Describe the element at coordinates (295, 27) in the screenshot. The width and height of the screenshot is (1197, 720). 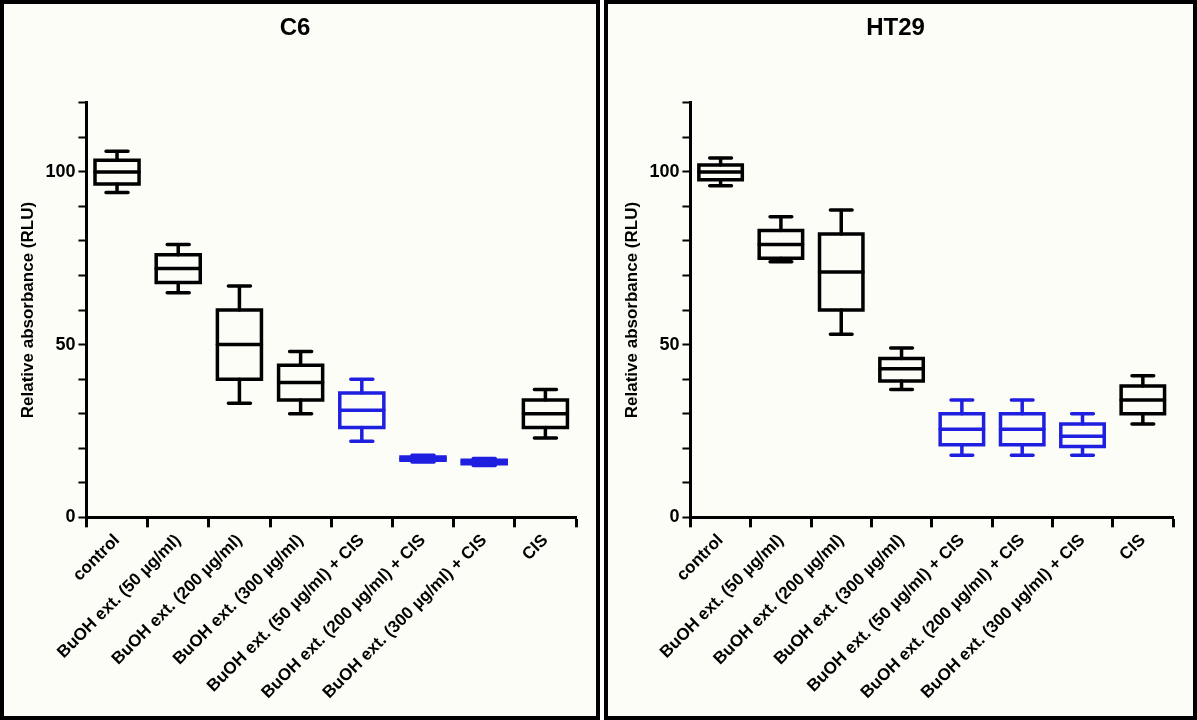
I see `chart-title: C6` at that location.